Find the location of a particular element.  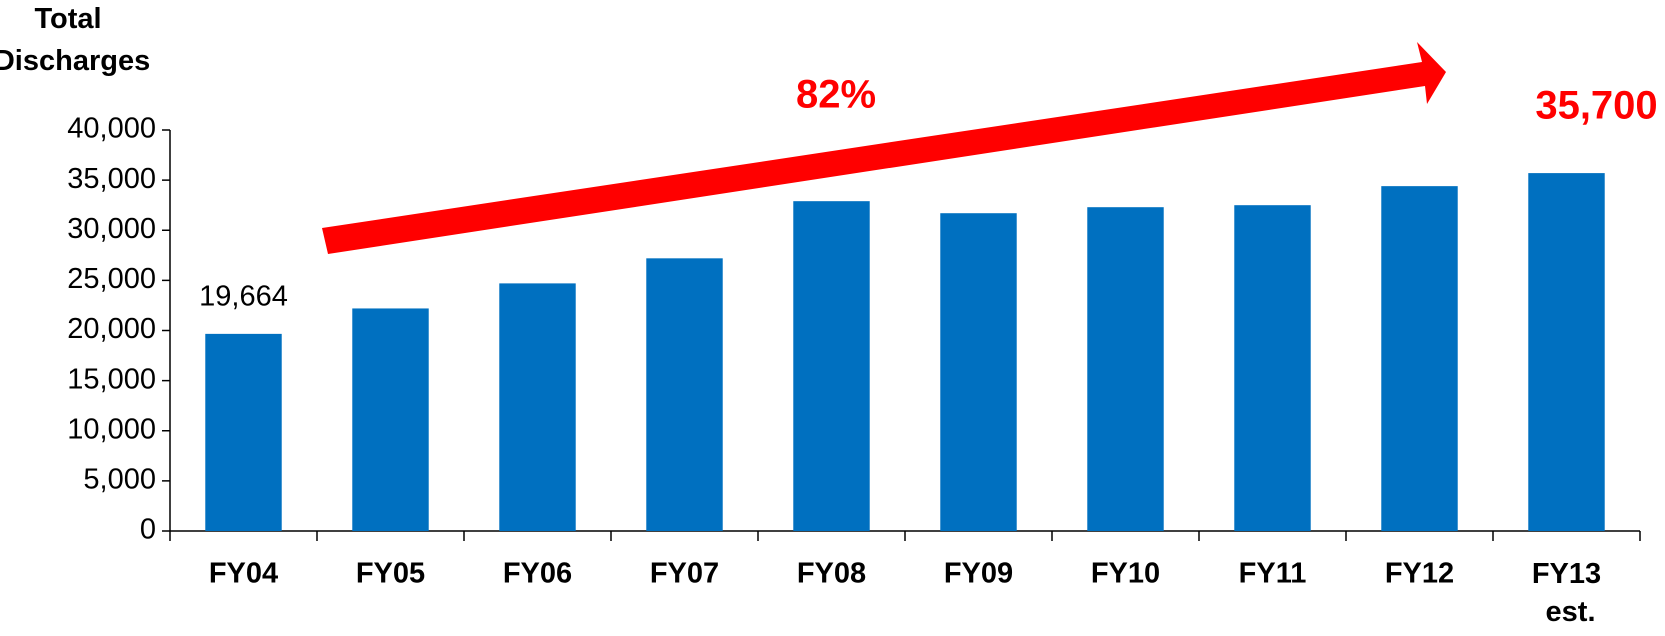

x-tick-label: FY05 is located at coordinates (390, 574).